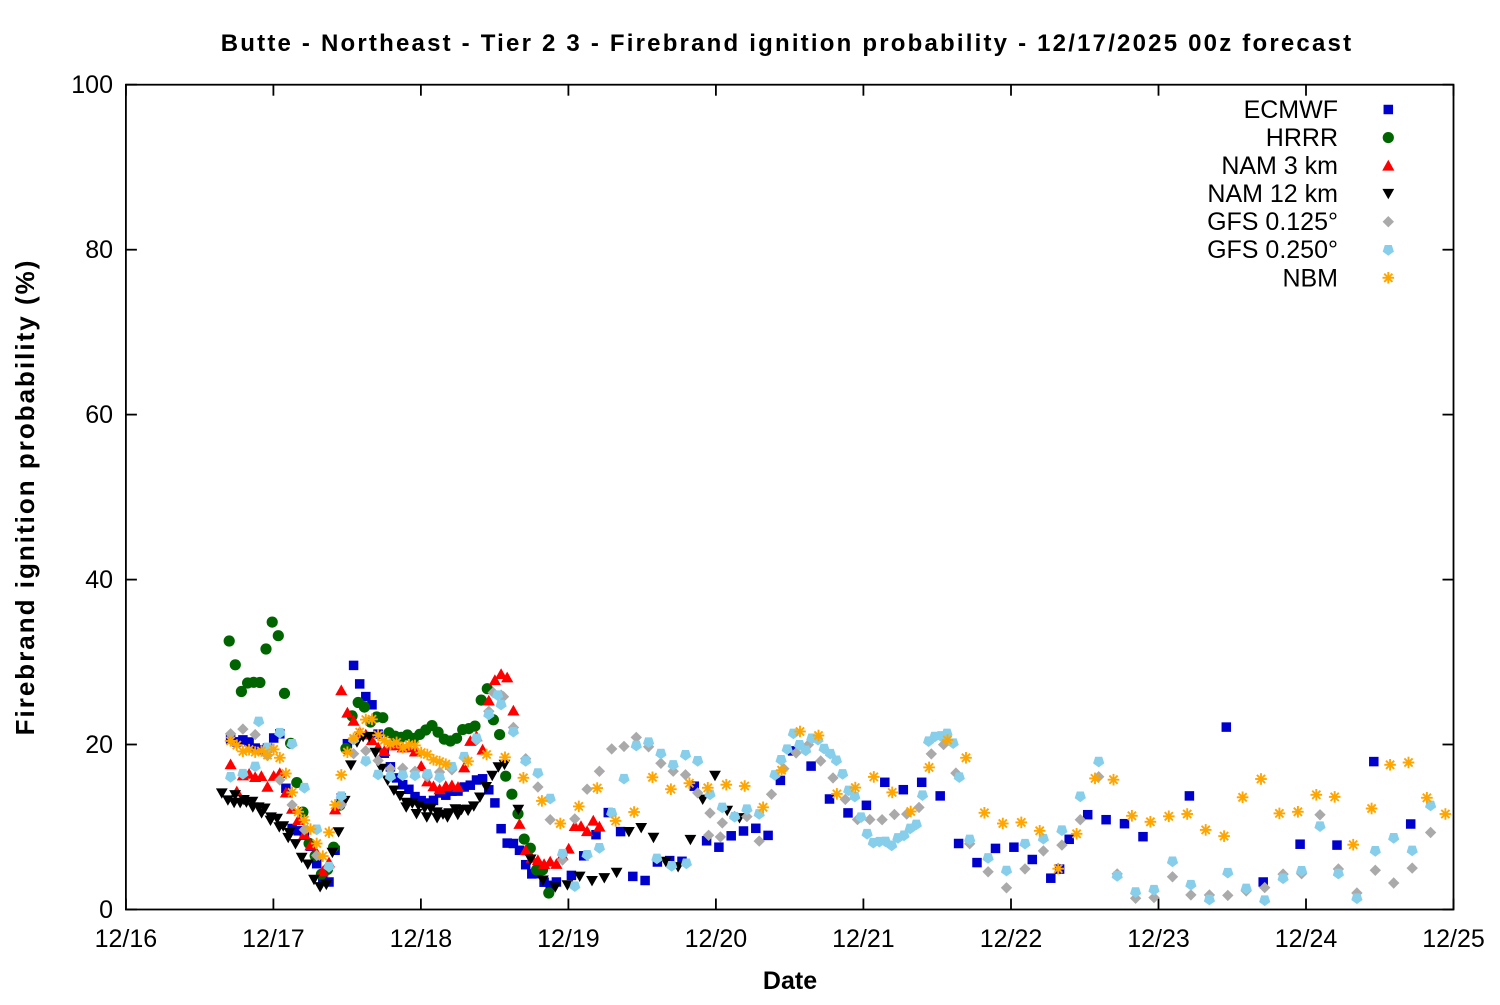  Describe the element at coordinates (1291, 110) in the screenshot. I see `svg-text: ECMWF` at that location.